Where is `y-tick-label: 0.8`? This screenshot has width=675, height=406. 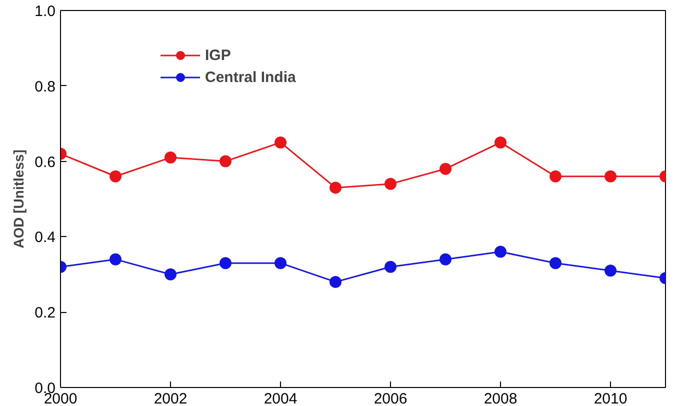 y-tick-label: 0.8 is located at coordinates (45, 87).